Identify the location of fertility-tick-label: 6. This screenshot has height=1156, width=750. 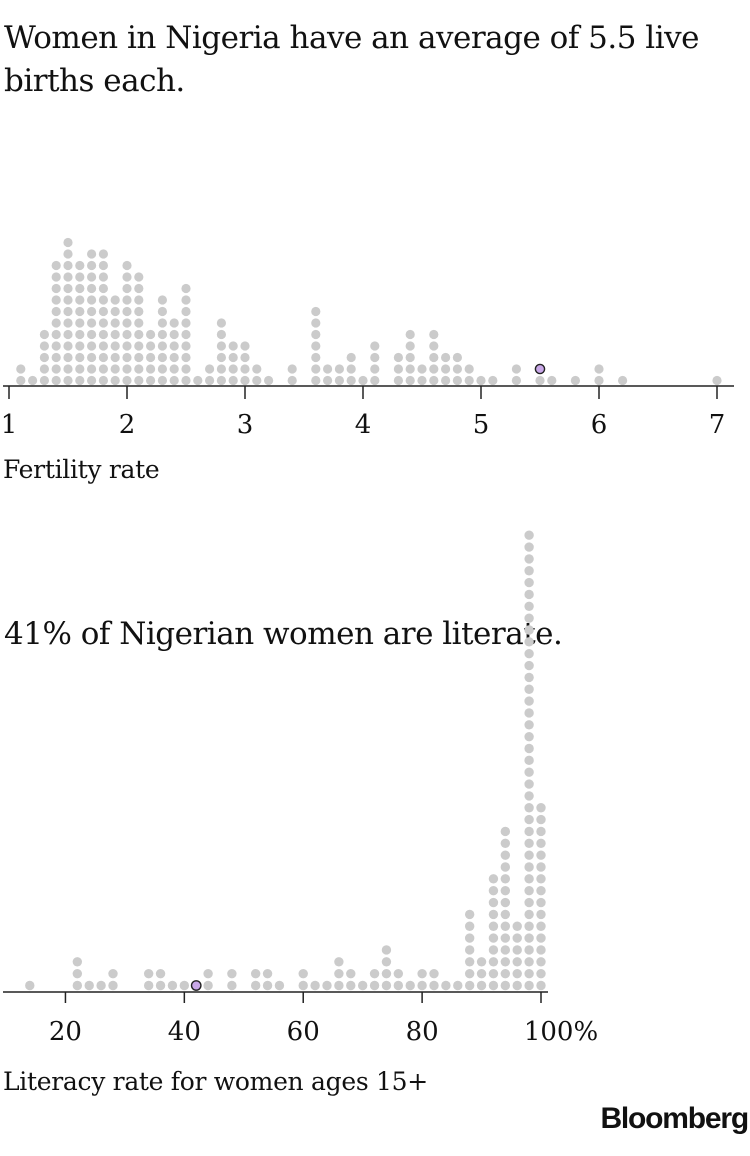
(599, 425).